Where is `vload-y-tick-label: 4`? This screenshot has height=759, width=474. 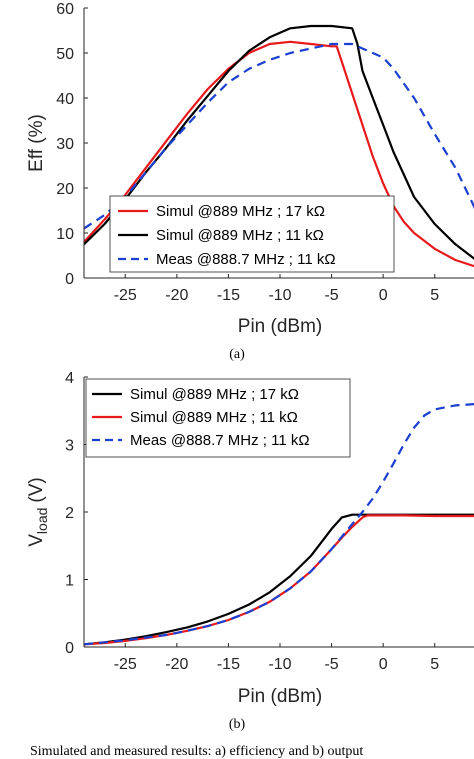 vload-y-tick-label: 4 is located at coordinates (69, 378).